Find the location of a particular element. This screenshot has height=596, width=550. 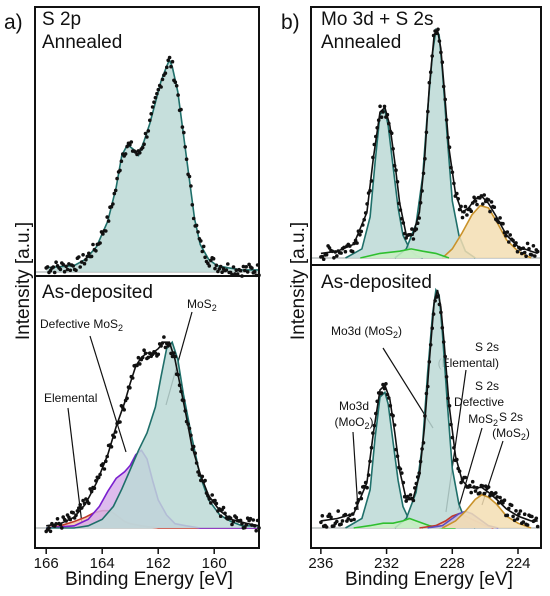

annot-b-s2s-def-2: Defective is located at coordinates (479, 402).